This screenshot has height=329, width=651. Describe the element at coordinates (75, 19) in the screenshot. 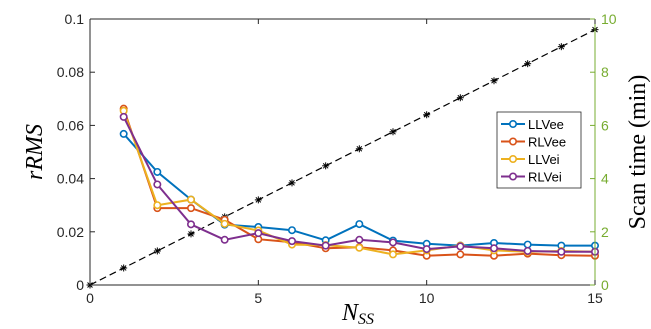

I see `y-tick-label: 0.1` at that location.